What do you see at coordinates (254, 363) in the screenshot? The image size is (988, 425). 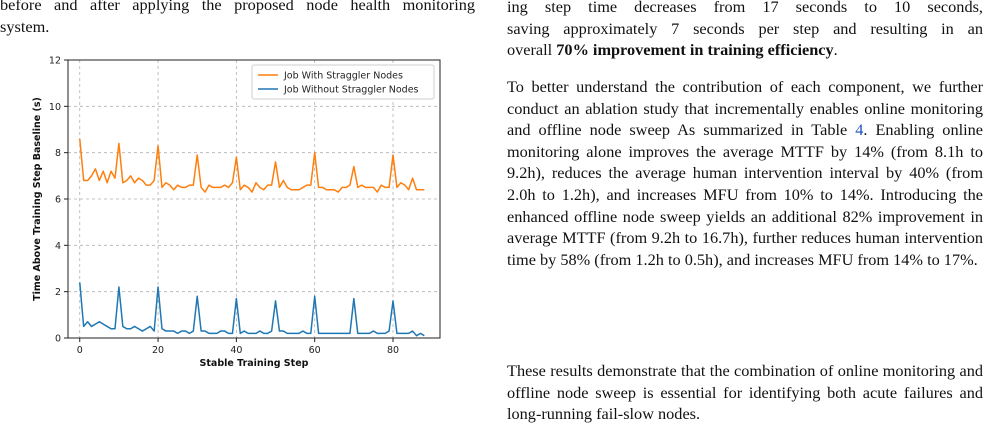 I see `x-axis-title: Stable Training Step` at bounding box center [254, 363].